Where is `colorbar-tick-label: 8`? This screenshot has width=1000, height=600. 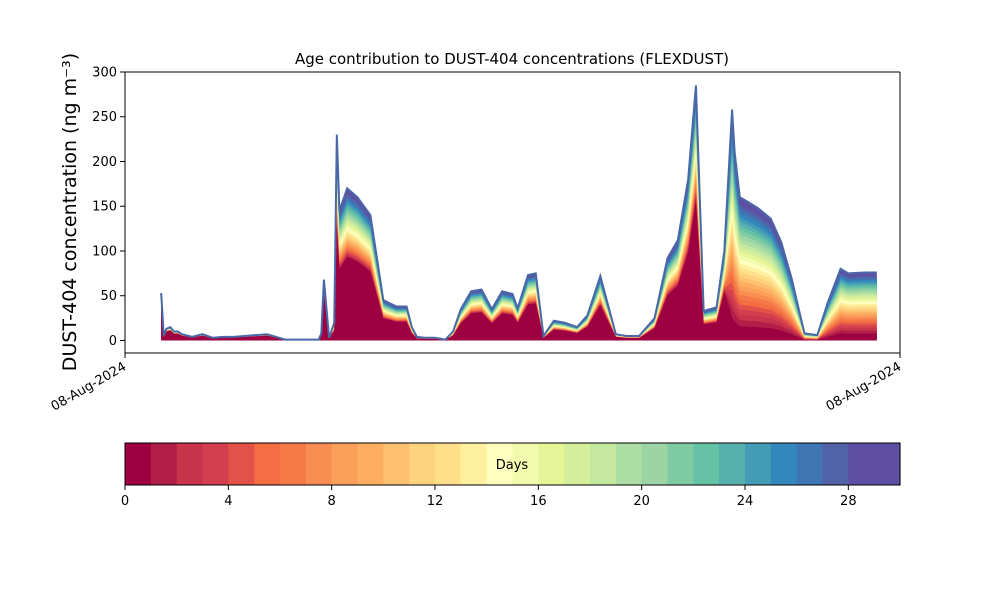 colorbar-tick-label: 8 is located at coordinates (332, 501).